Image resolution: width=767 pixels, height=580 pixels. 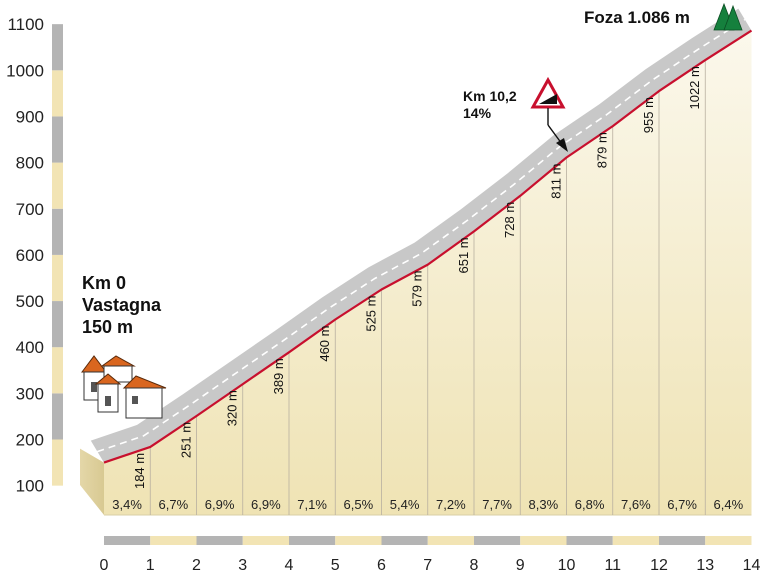 What do you see at coordinates (30, 393) in the screenshot?
I see `y-tick-label: 300` at bounding box center [30, 393].